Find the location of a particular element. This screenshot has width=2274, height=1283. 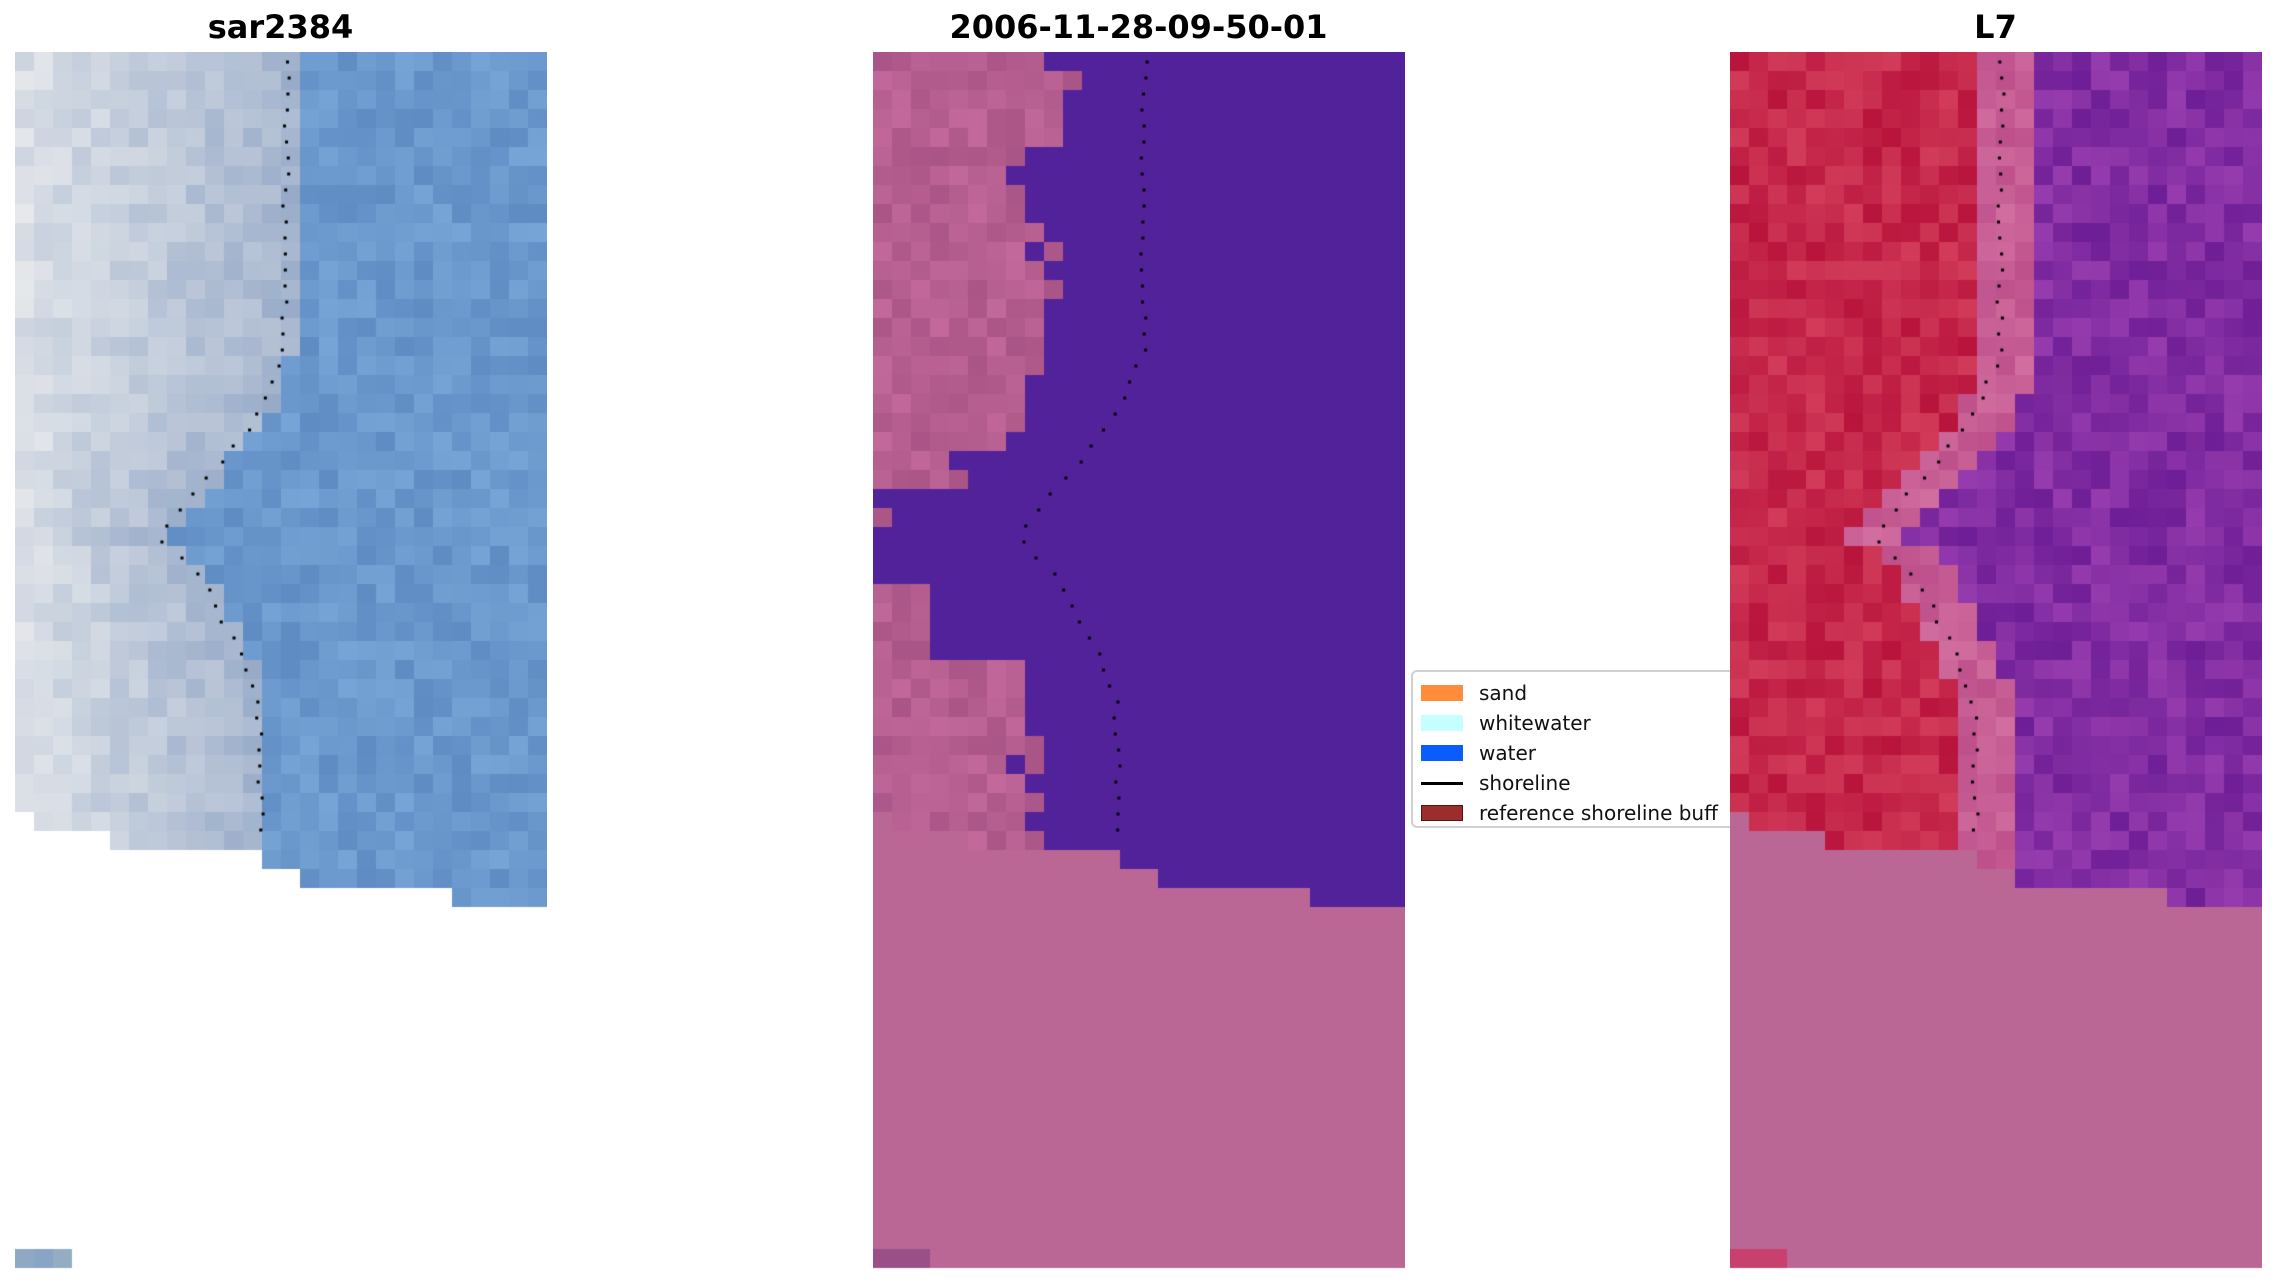

legend-item-water: water is located at coordinates (1595, 753).